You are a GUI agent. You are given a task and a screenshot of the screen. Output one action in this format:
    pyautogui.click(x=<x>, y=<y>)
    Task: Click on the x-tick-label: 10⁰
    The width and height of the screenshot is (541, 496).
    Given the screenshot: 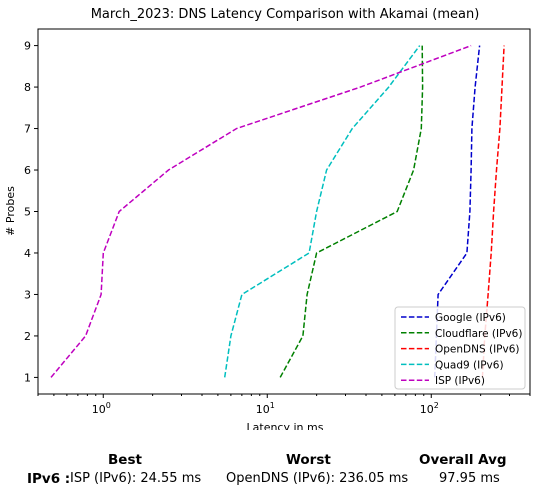 What is the action you would take?
    pyautogui.click(x=101, y=408)
    